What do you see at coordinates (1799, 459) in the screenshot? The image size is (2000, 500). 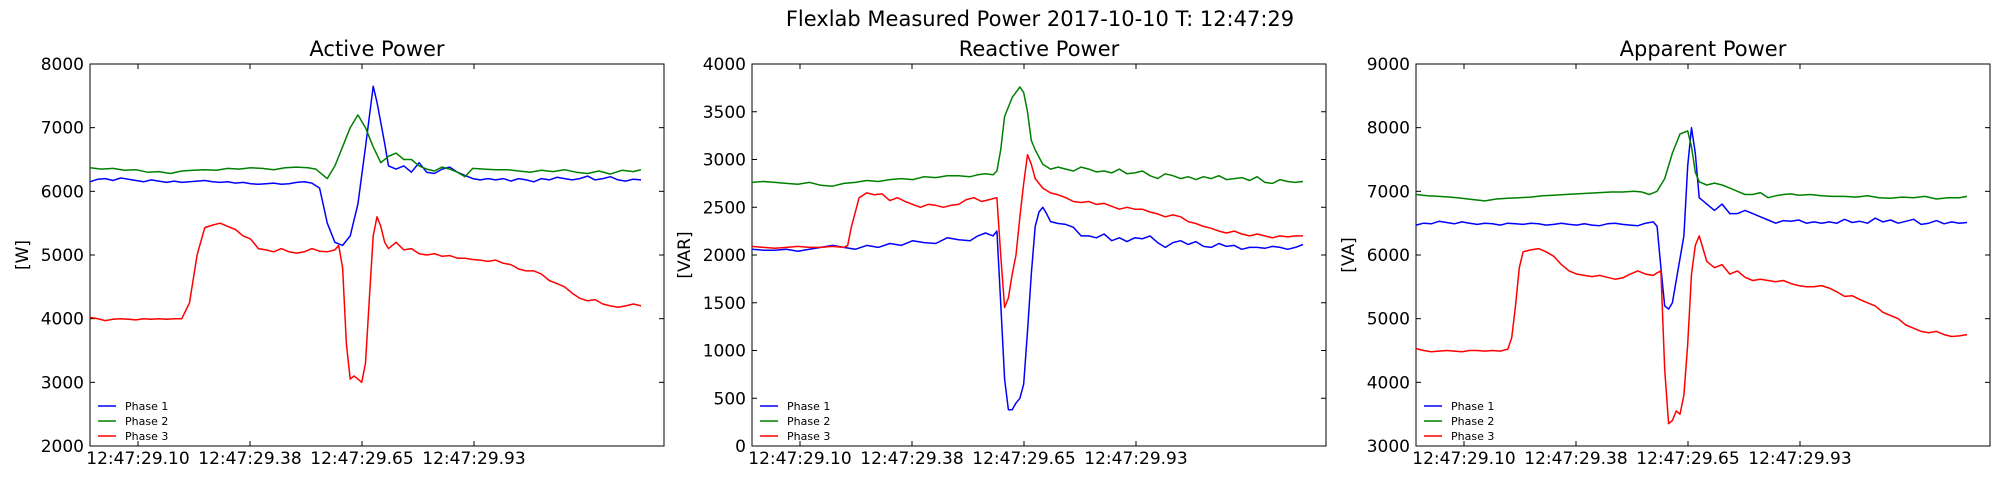 I see `apparent-power-x-tick-label: 12:47:29.93` at bounding box center [1799, 459].